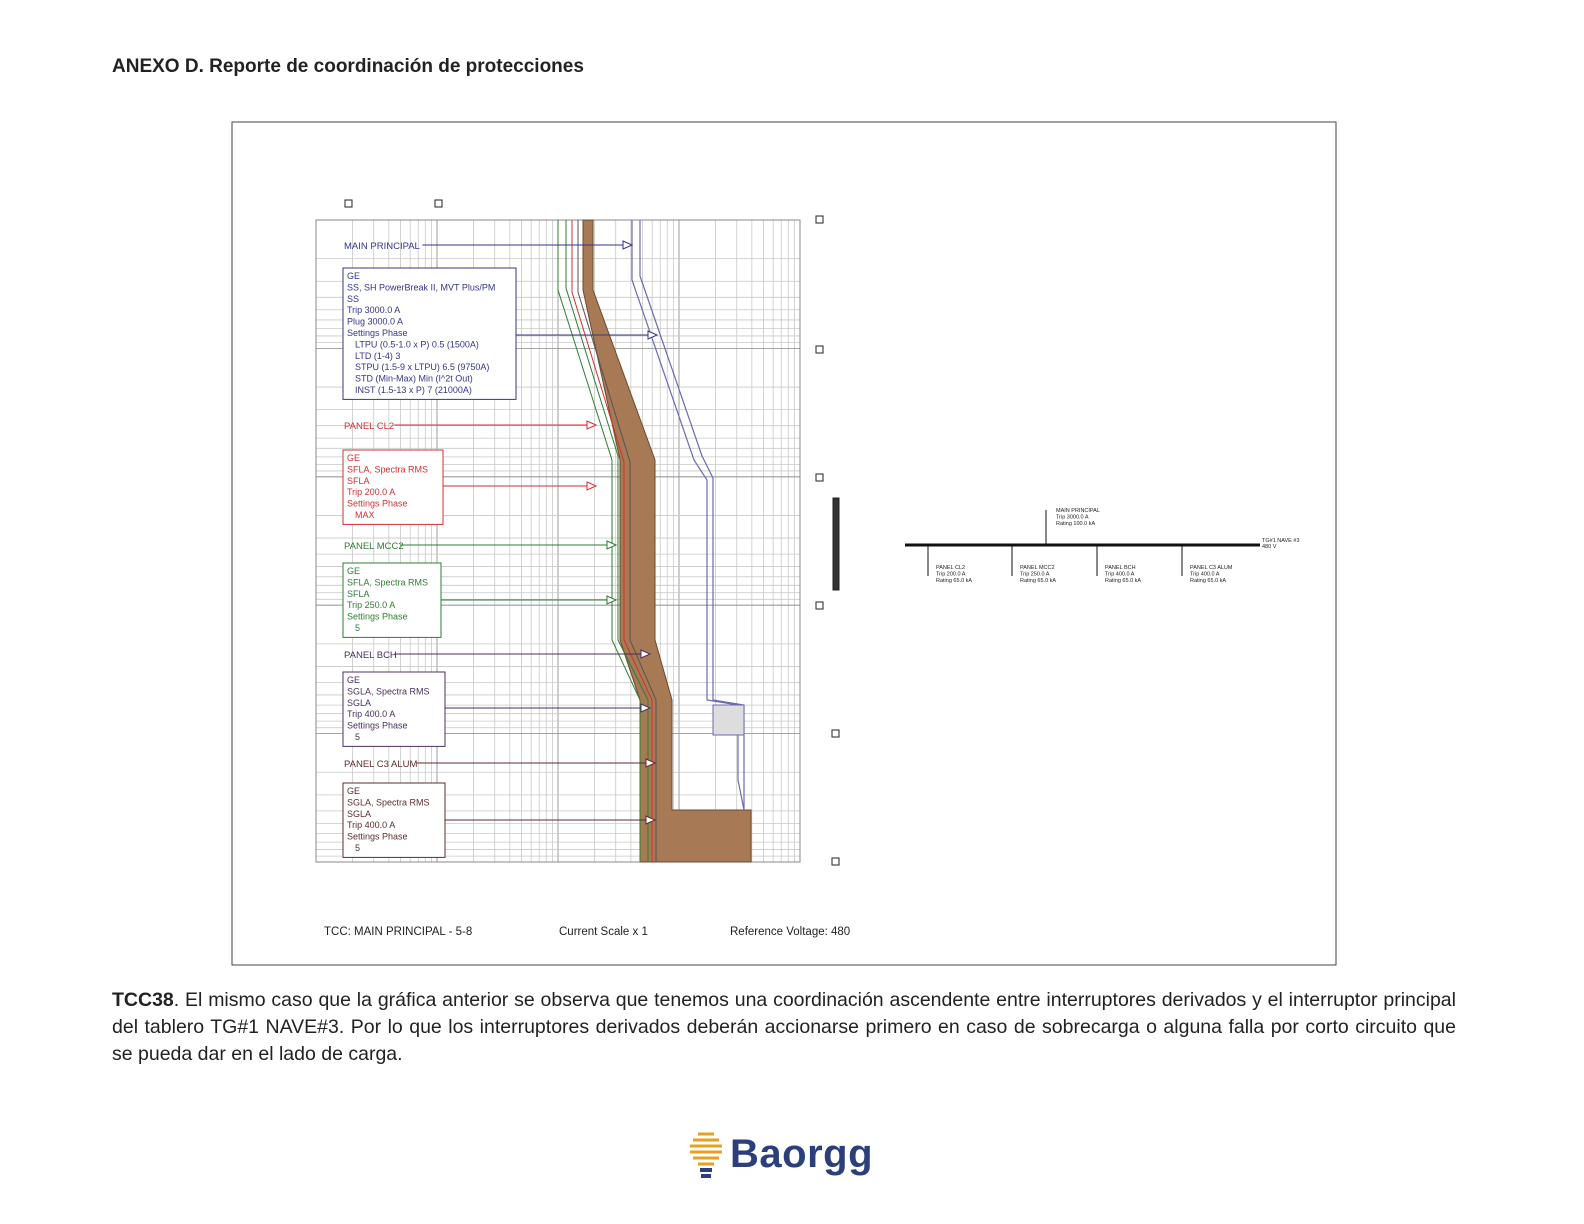 This screenshot has width=1584, height=1224. I want to click on one-line-text: PANEL CL2, so click(950, 568).